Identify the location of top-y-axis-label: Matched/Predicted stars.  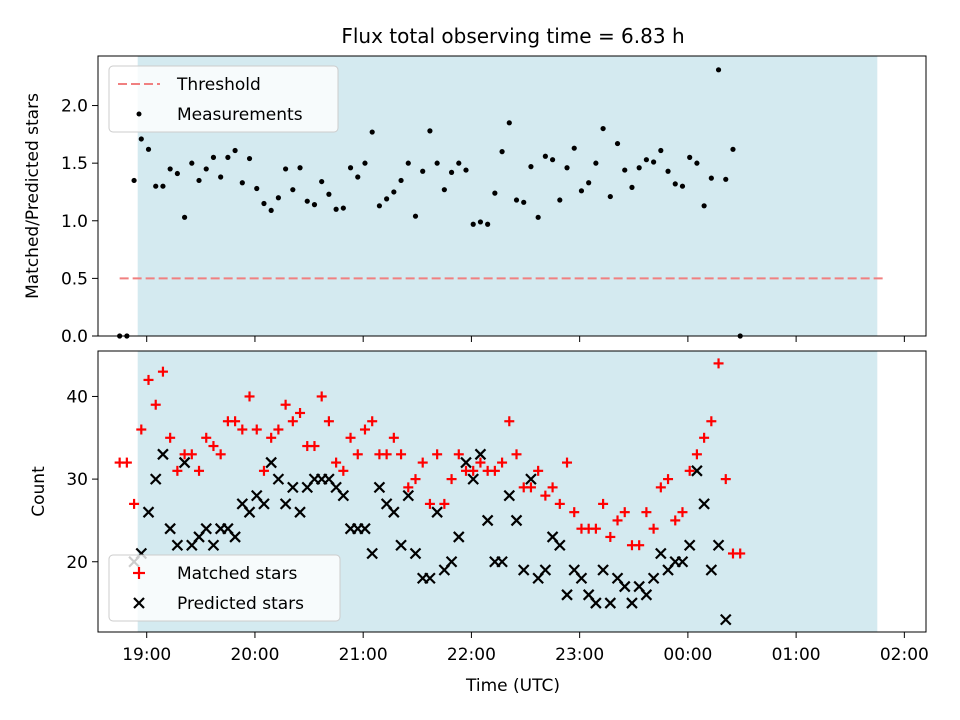
(33, 196).